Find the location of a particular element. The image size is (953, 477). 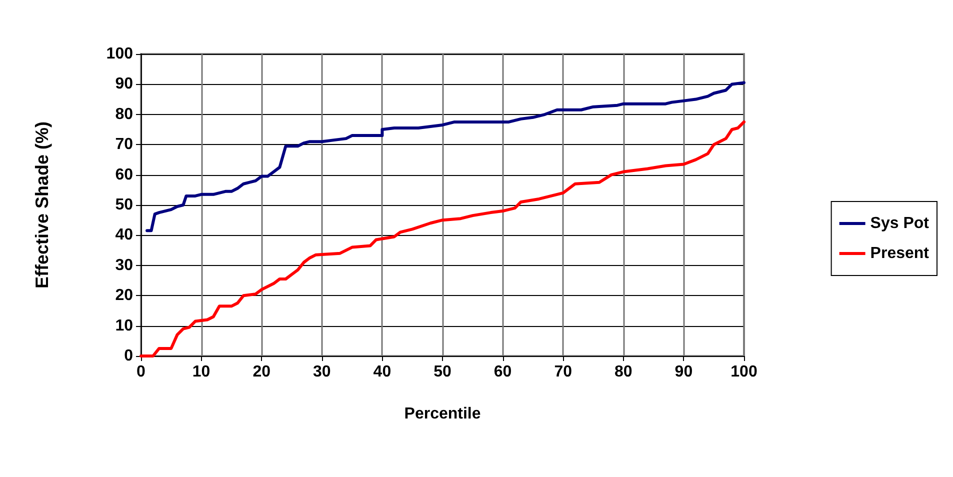

x-tick-label: 20 is located at coordinates (261, 372).